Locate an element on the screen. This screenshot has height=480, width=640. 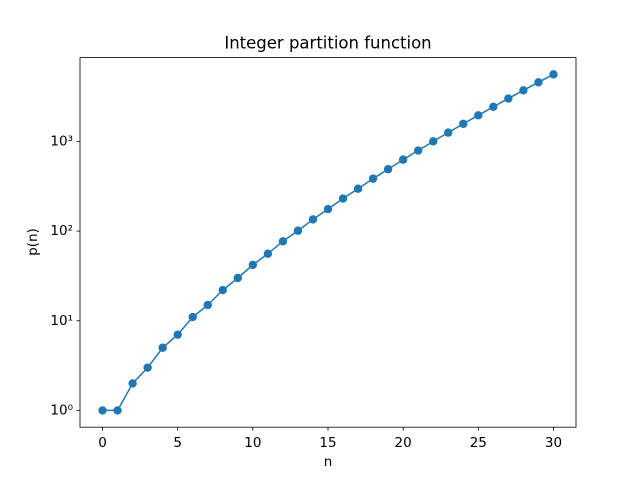
x-tick-label: 30 is located at coordinates (553, 443).